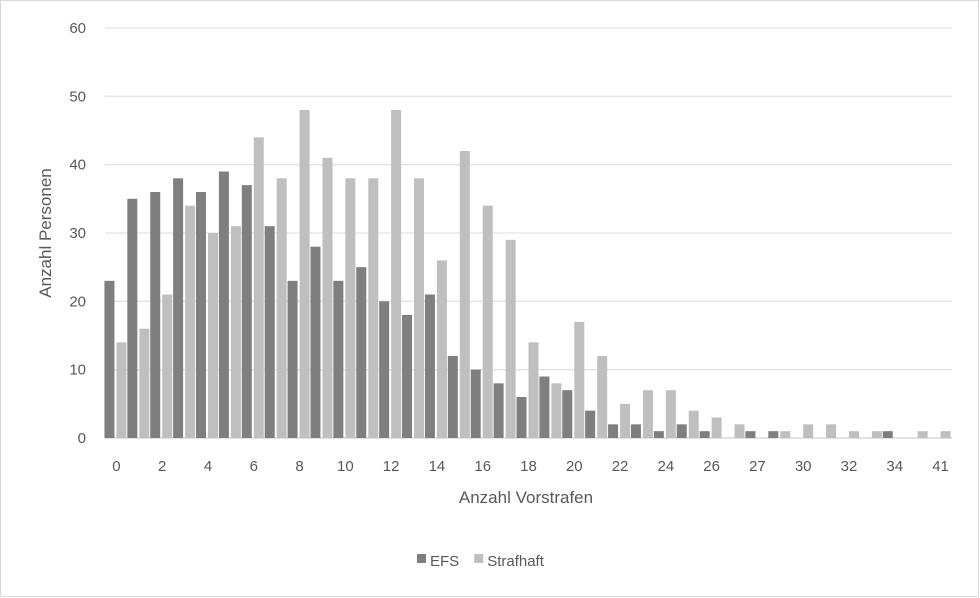 The image size is (980, 598). What do you see at coordinates (482, 466) in the screenshot?
I see `x-tick-label: 16` at bounding box center [482, 466].